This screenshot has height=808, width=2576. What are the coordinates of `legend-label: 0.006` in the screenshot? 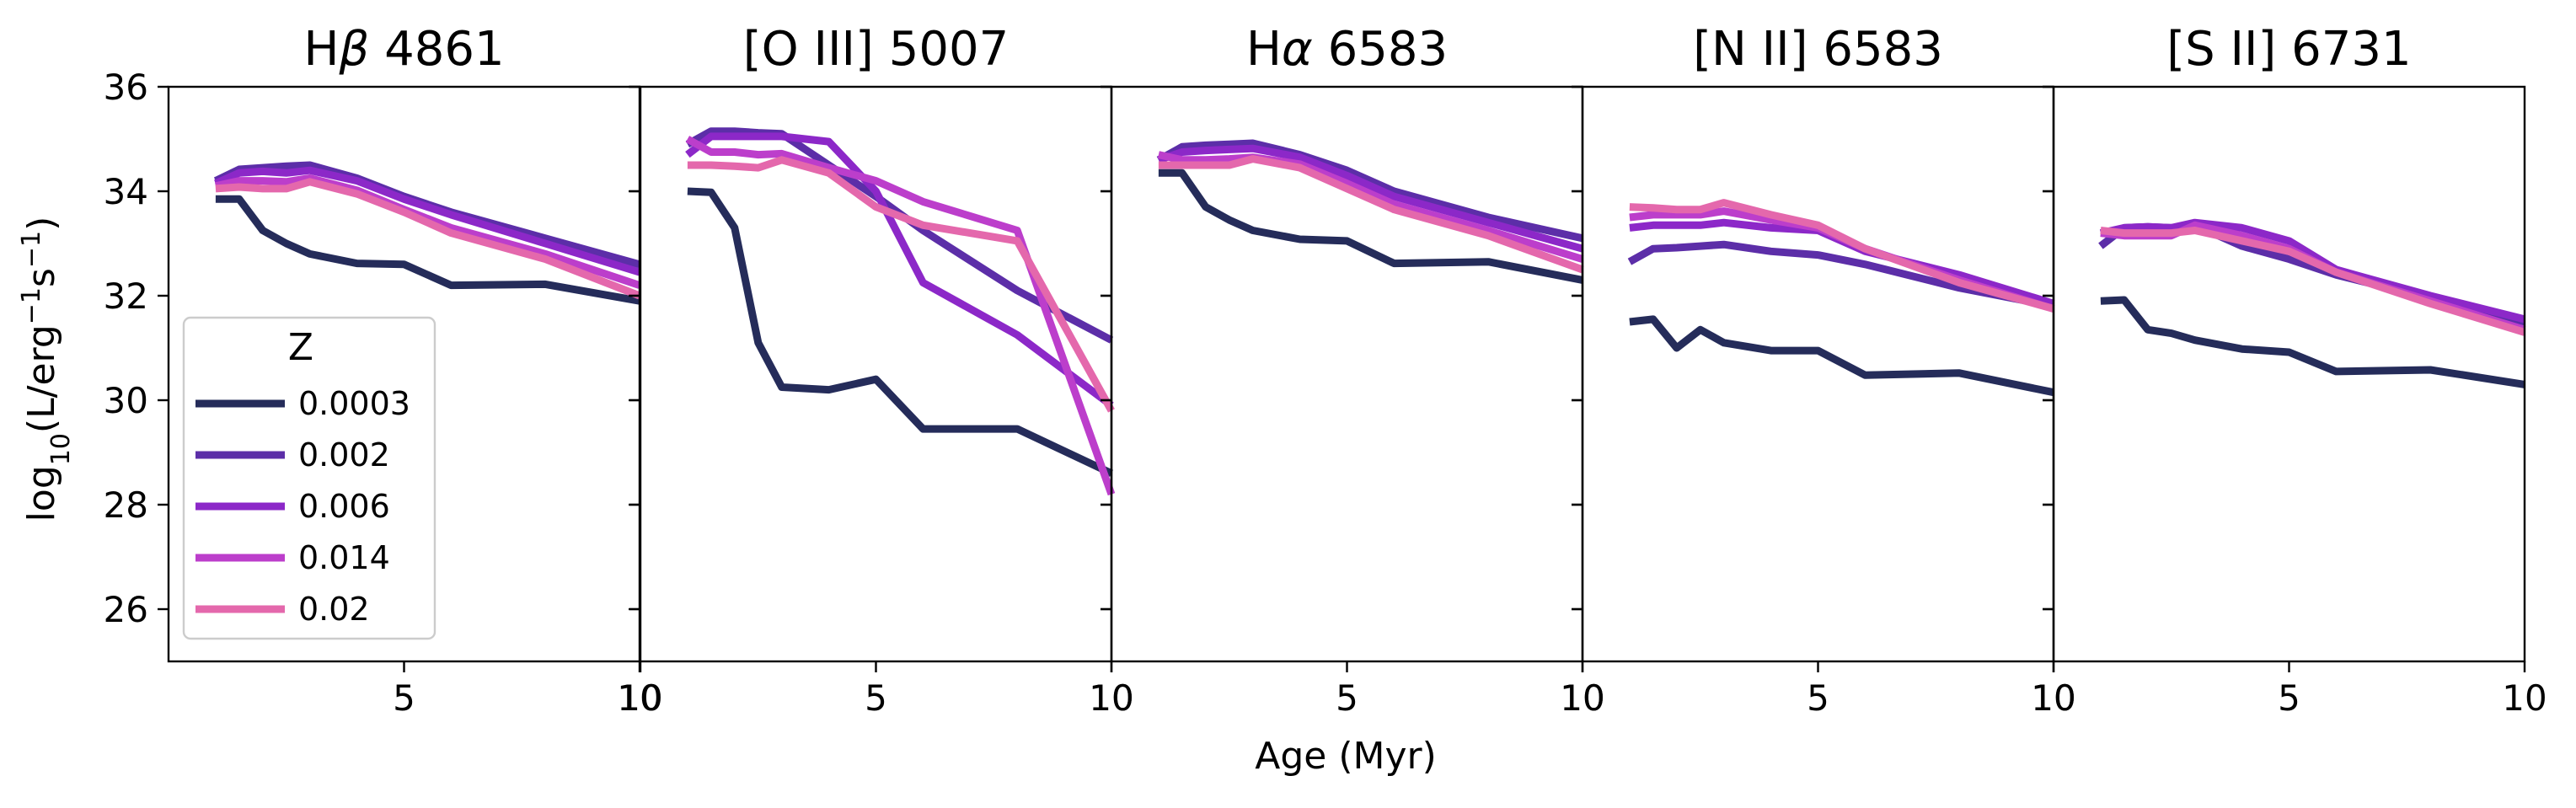 It's located at (344, 506).